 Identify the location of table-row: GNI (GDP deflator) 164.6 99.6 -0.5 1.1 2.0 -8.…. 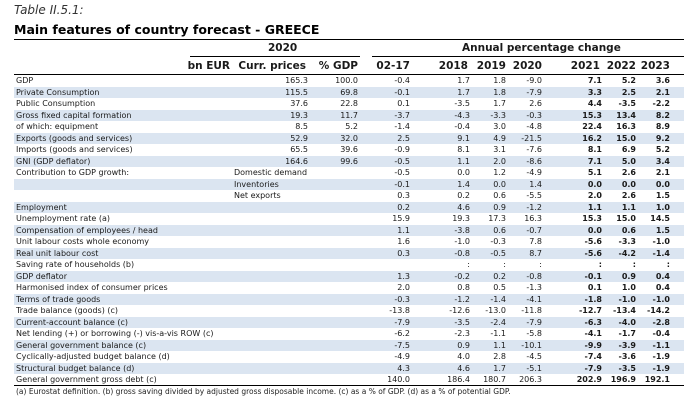
(349, 161).